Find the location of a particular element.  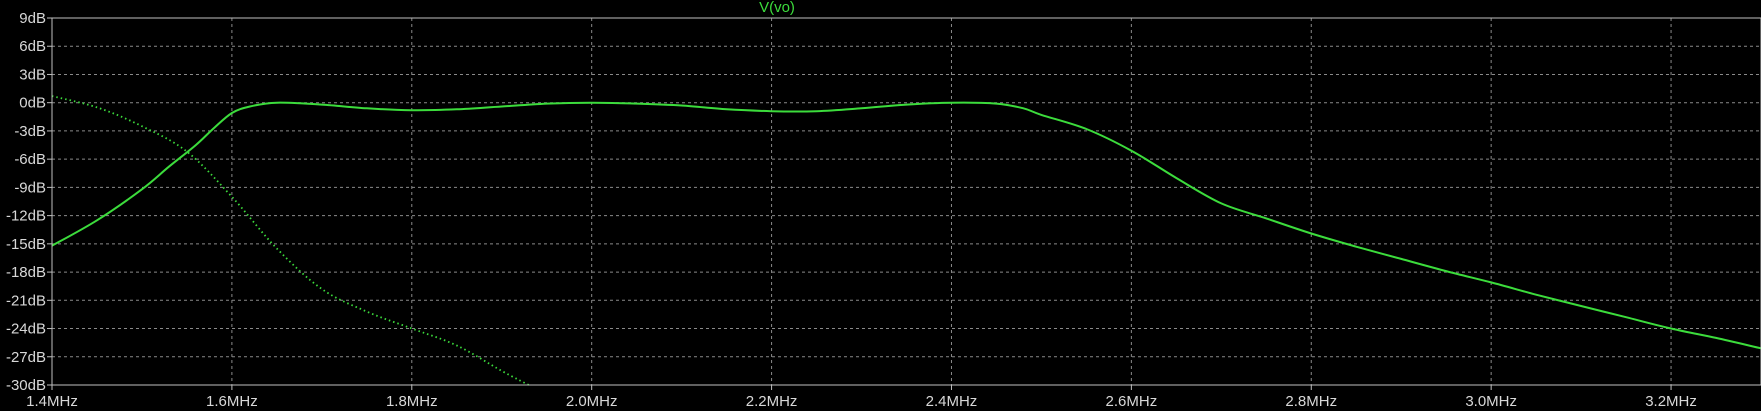

y-tick-label: -12dB is located at coordinates (26, 216).